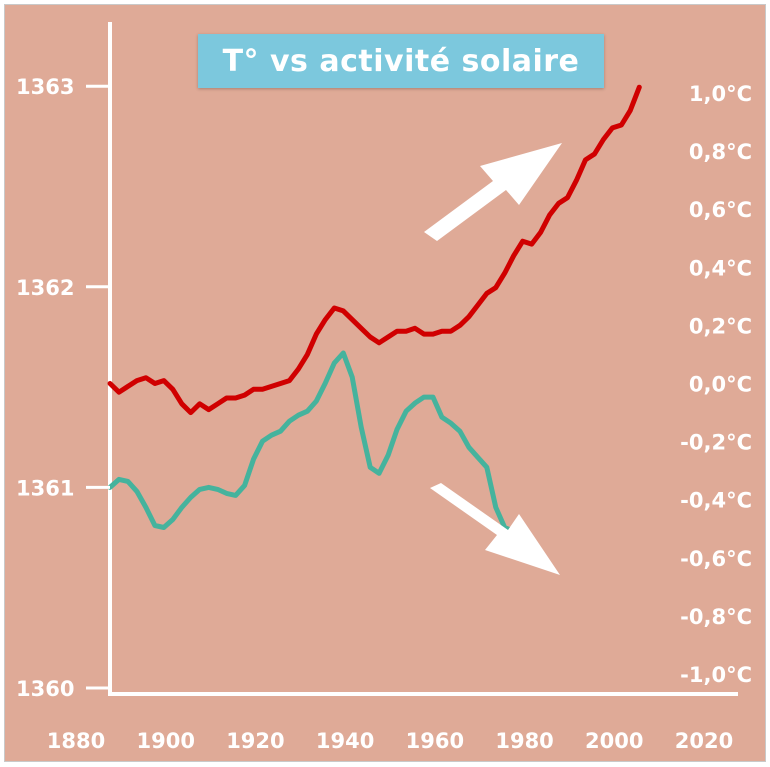  Describe the element at coordinates (45, 288) in the screenshot. I see `y-left-tick-label: 1362` at that location.